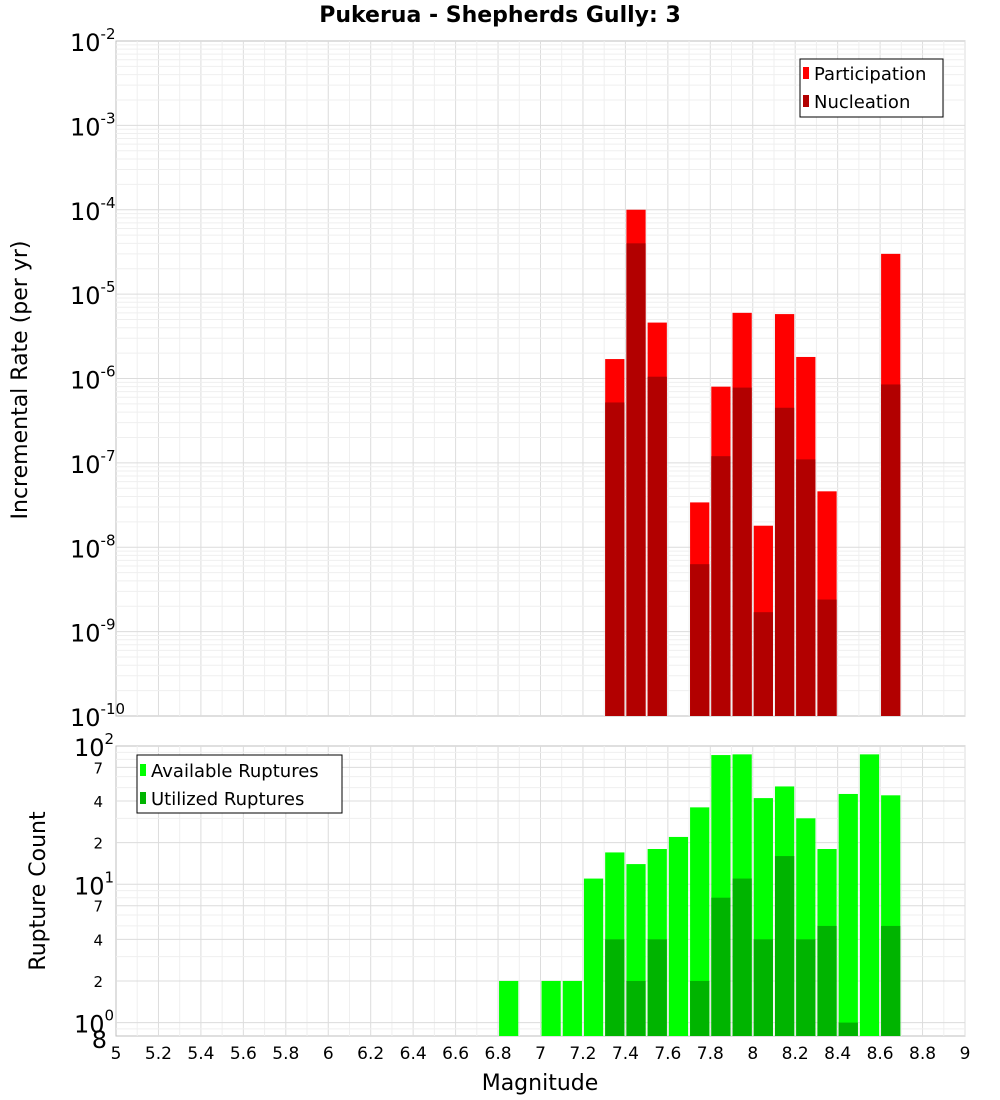 This screenshot has height=1100, width=1000. I want to click on rate-y-tick-exponent: -7, so click(108, 456).